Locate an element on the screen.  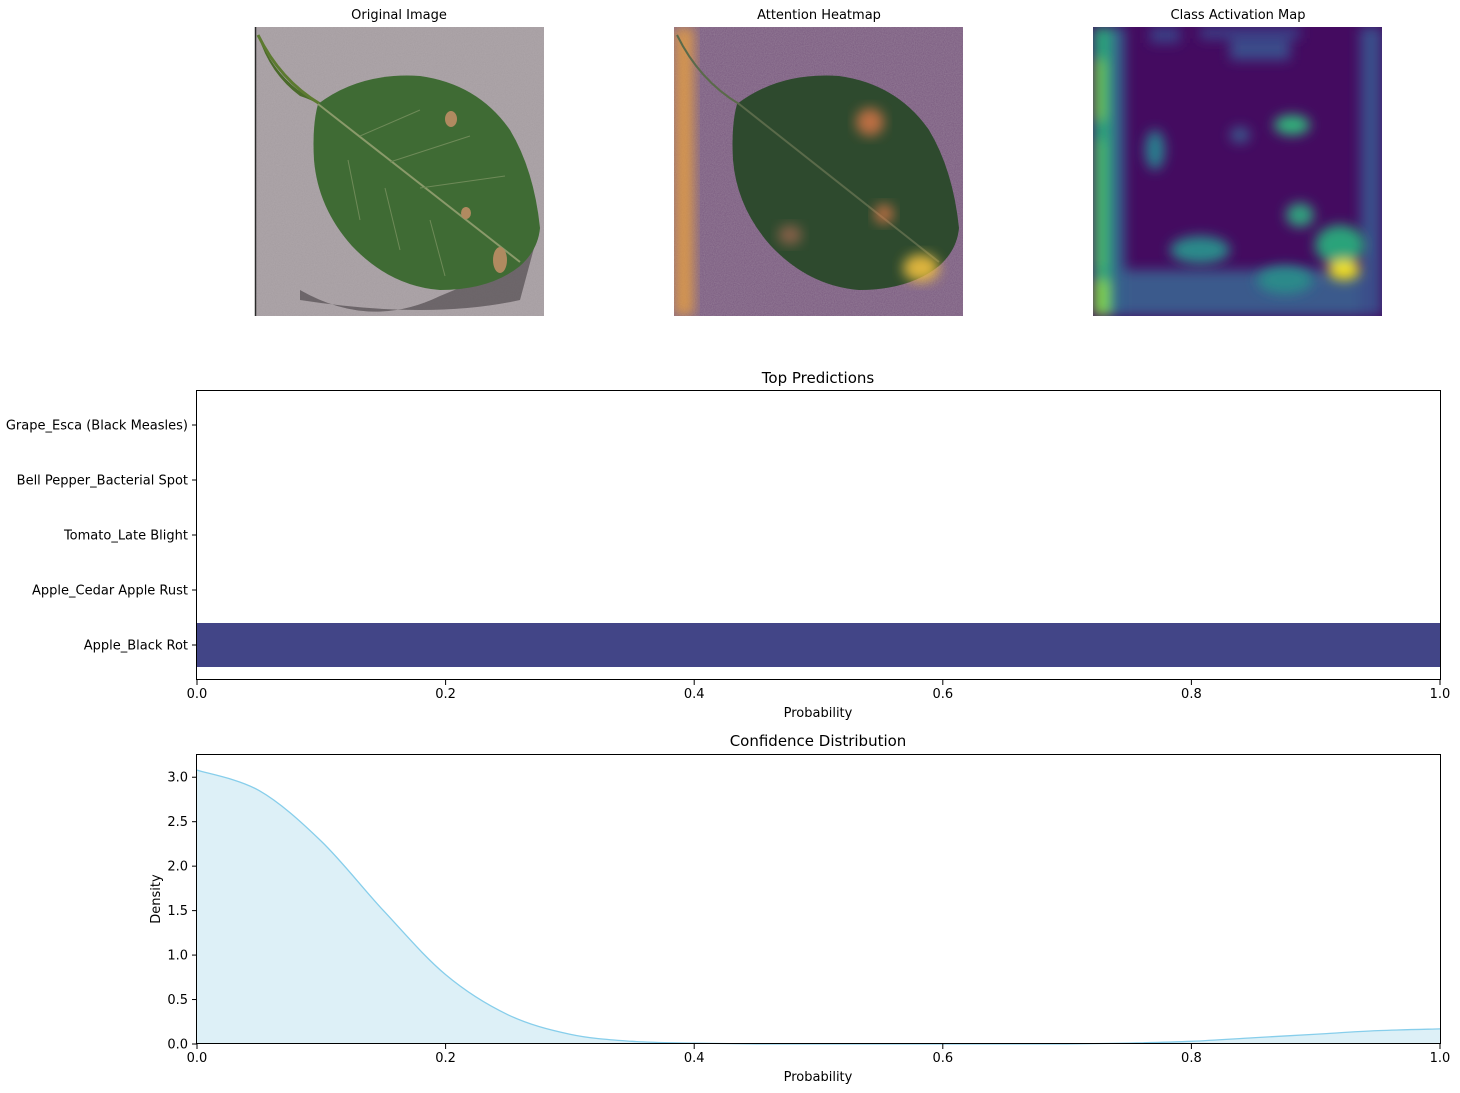
y-tick-label: 2.0 is located at coordinates (177, 867).